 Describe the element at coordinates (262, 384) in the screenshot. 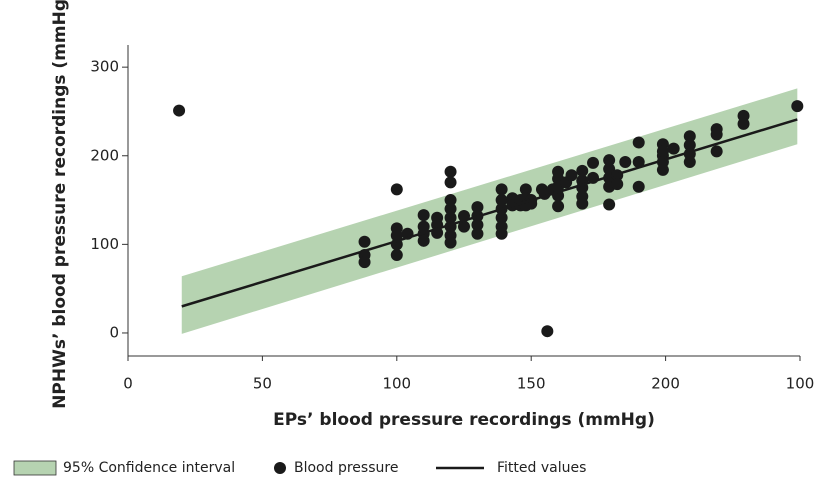

I see `x-tick-label: 50` at that location.